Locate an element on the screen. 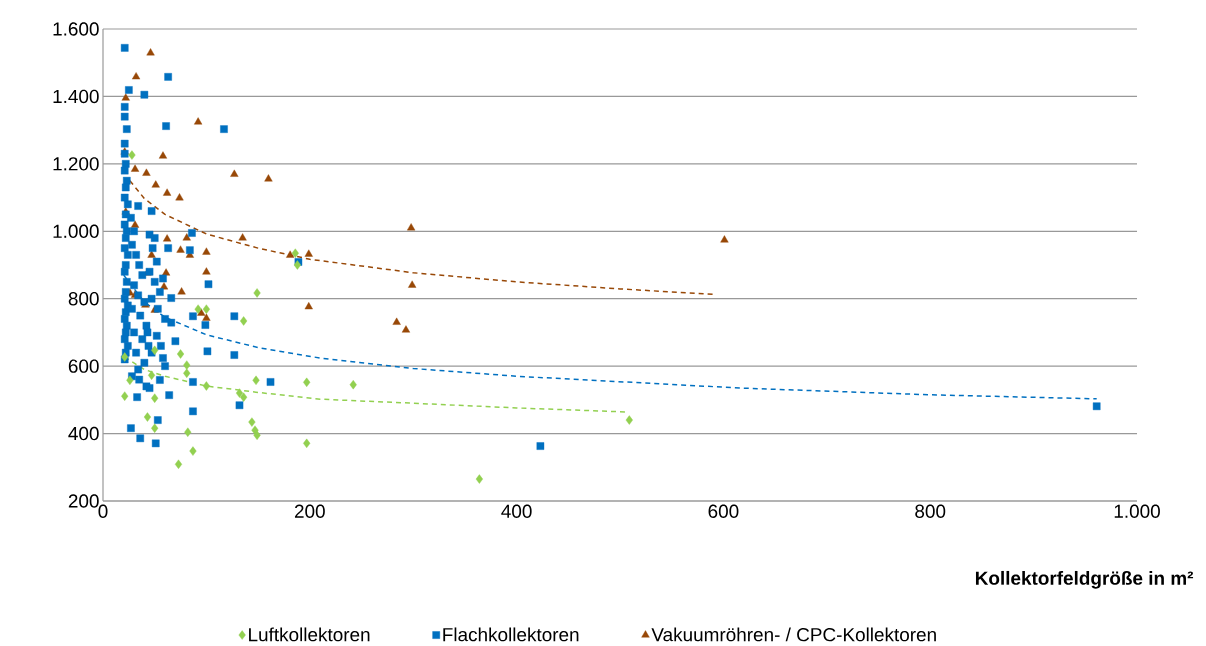  legend-label: Vakuumröhren- / CPC-Kollektoren is located at coordinates (793, 634).